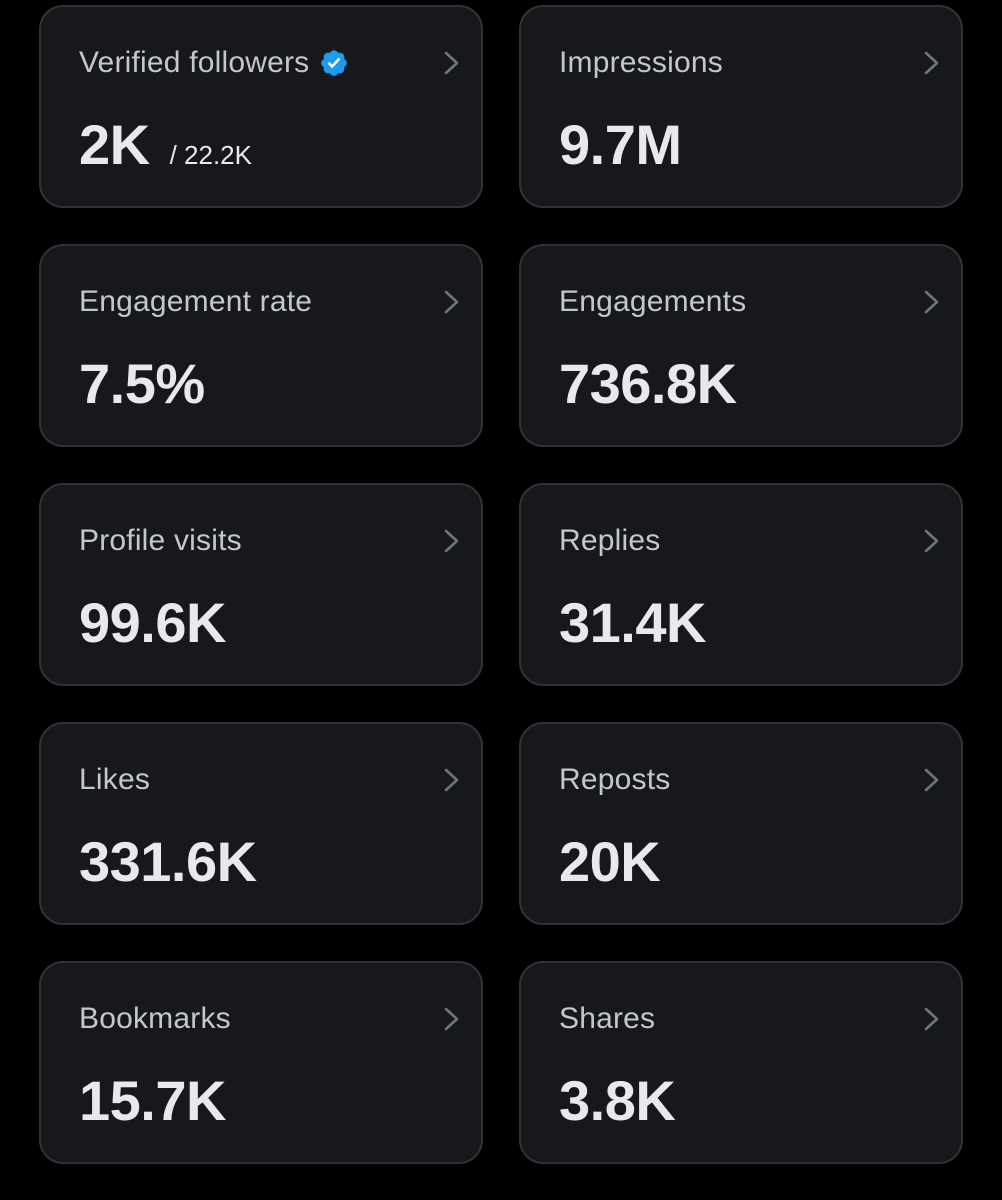 The height and width of the screenshot is (1200, 1002). Describe the element at coordinates (741, 1062) in the screenshot. I see `metric-card-shares: Shares 3.8K` at that location.